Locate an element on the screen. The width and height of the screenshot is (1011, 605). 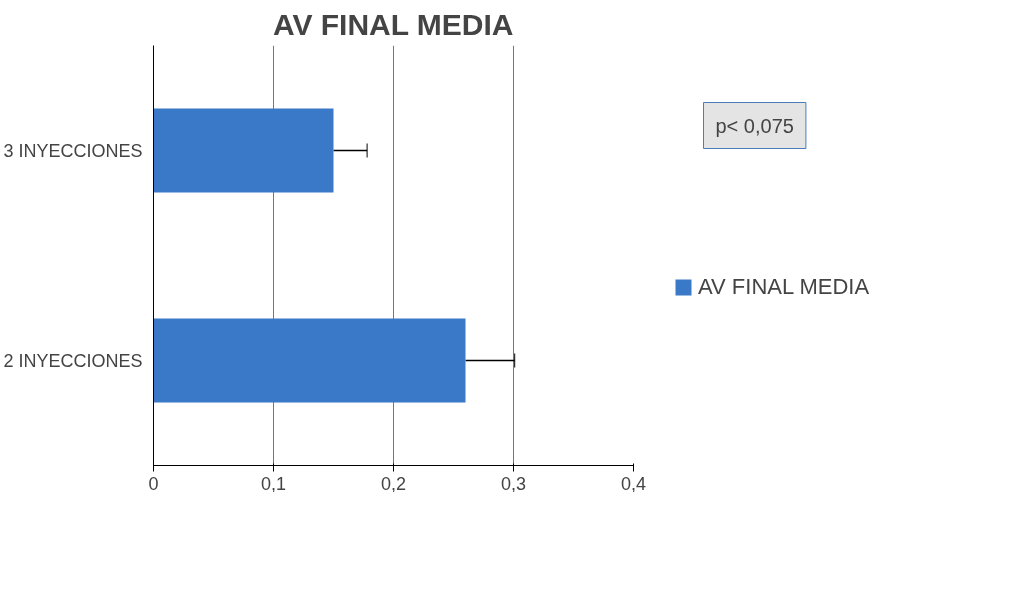
chart-title: AV FINAL MEDIA is located at coordinates (393, 24).